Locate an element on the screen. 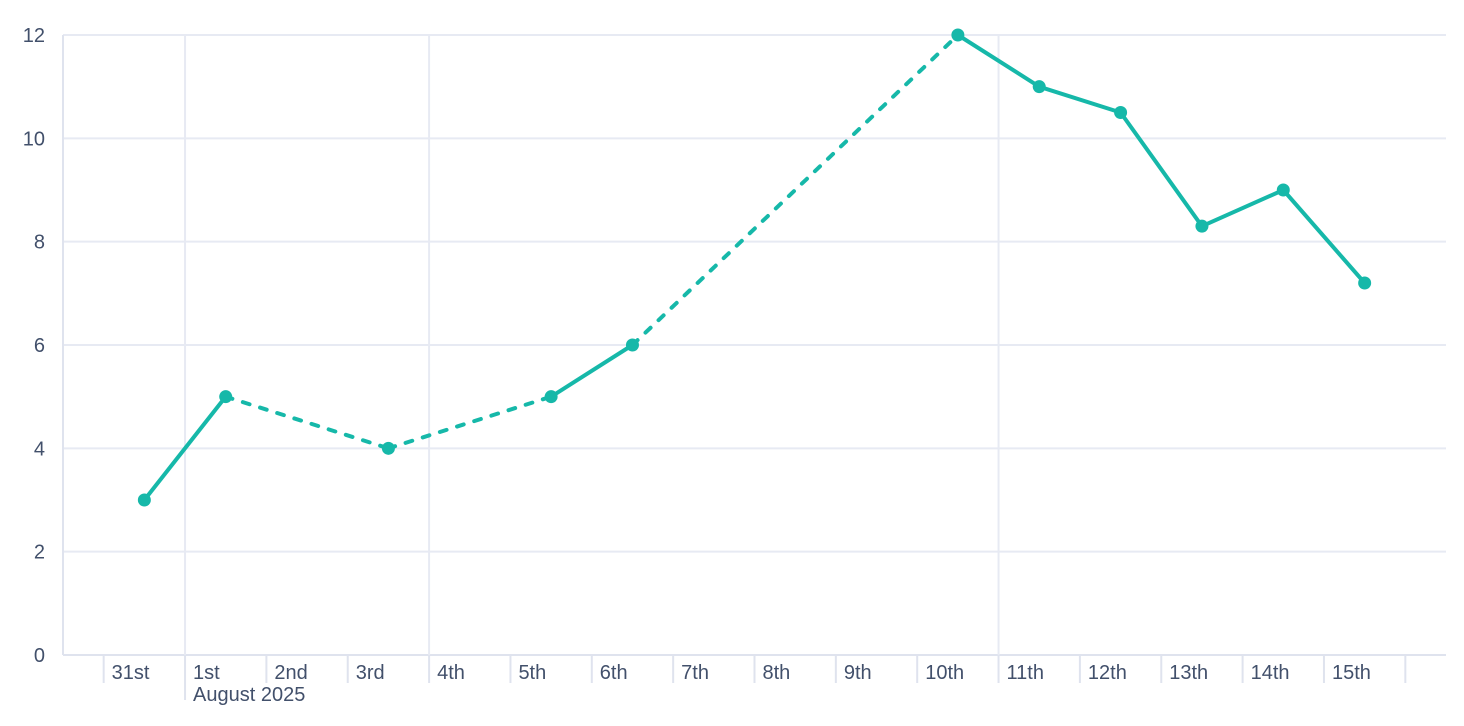  y-tick-label: 10 is located at coordinates (34, 139).